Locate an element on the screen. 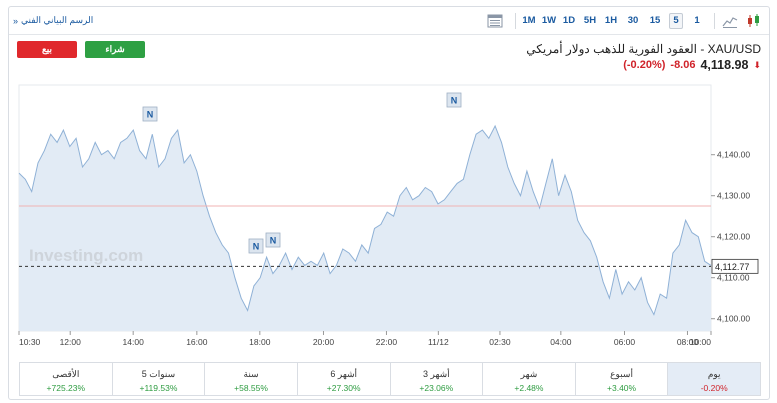 The height and width of the screenshot is (403, 777). y-tick-label: 4,110.00 is located at coordinates (733, 278).